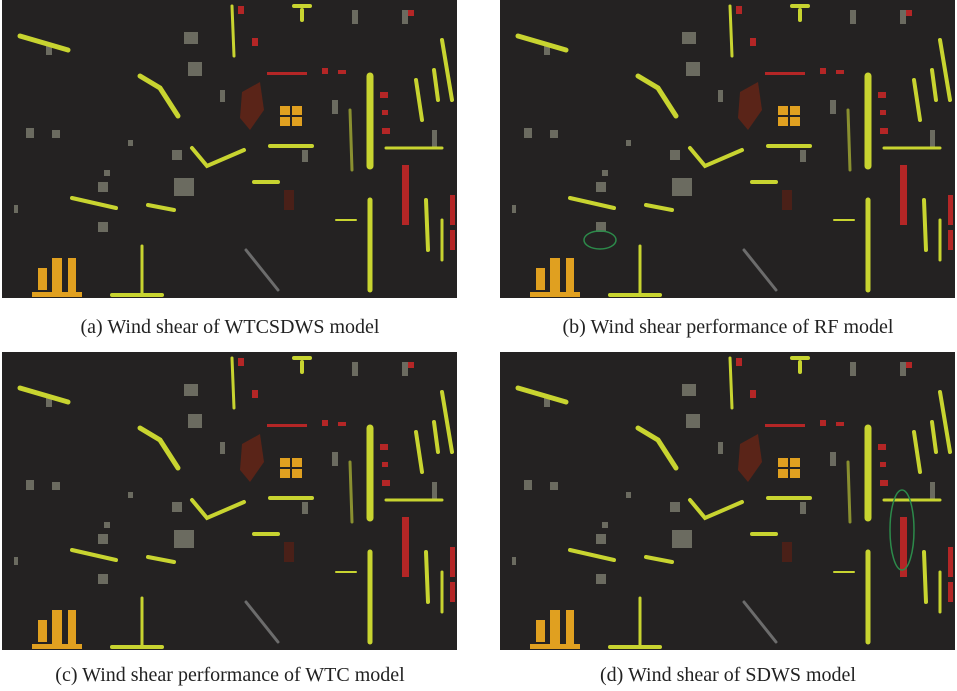 Image resolution: width=957 pixels, height=691 pixels. What do you see at coordinates (728, 327) in the screenshot?
I see `caption: (b) Wind shear performance of RF model` at bounding box center [728, 327].